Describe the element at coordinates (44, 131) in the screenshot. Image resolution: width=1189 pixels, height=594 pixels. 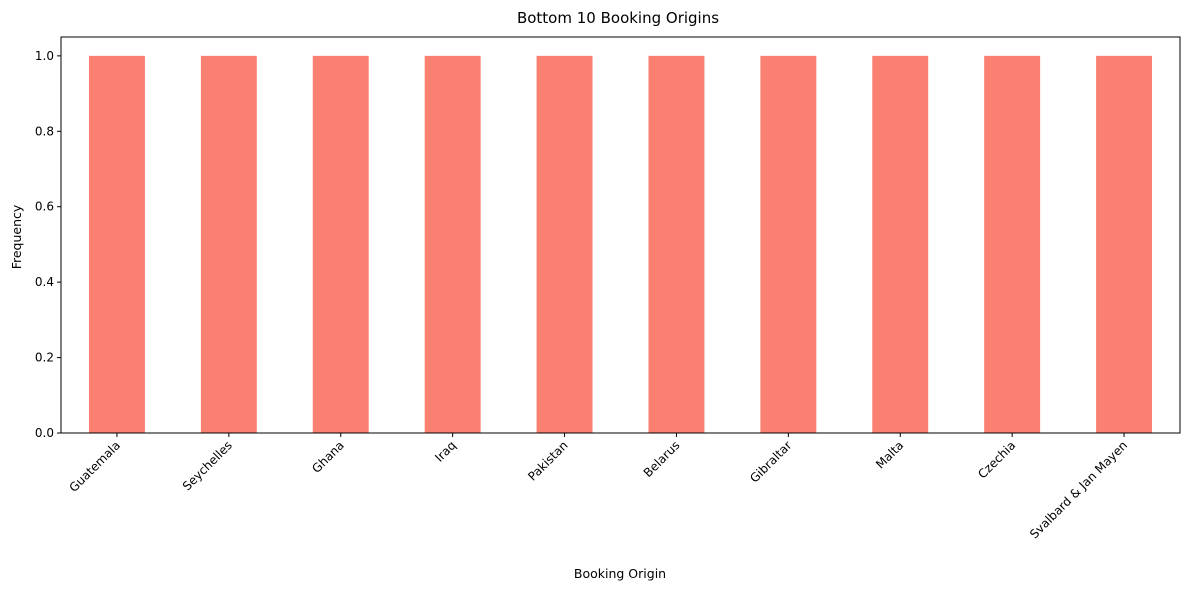
I see `y-tick-label: 0.8` at that location.